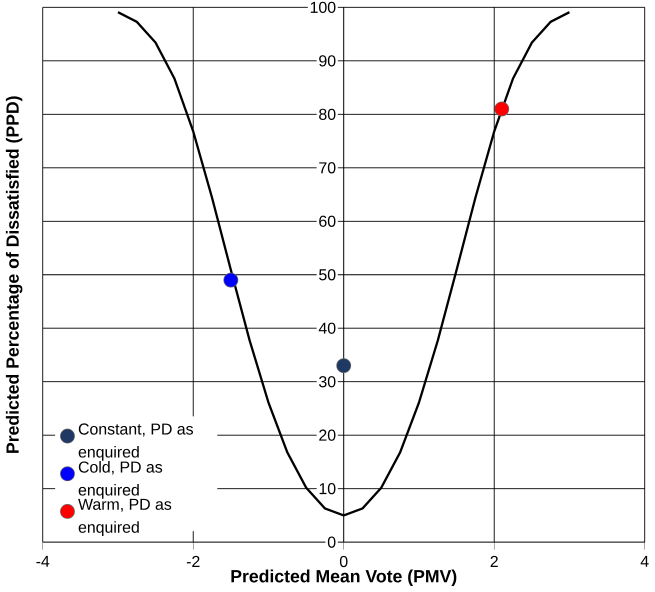 This screenshot has width=655, height=592. Describe the element at coordinates (327, 61) in the screenshot. I see `y-tick-label: 90` at that location.